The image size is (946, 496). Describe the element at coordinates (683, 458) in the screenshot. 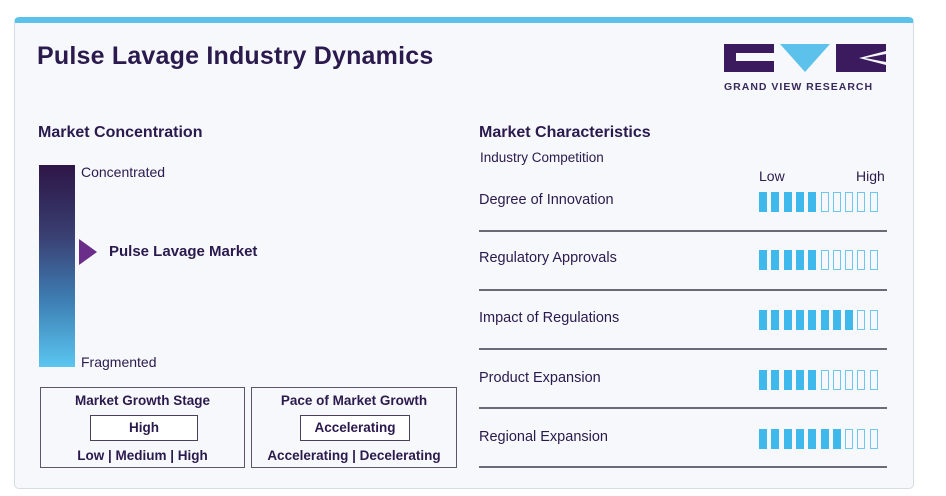

I see `characteristic-row: Regional Expansion` at that location.